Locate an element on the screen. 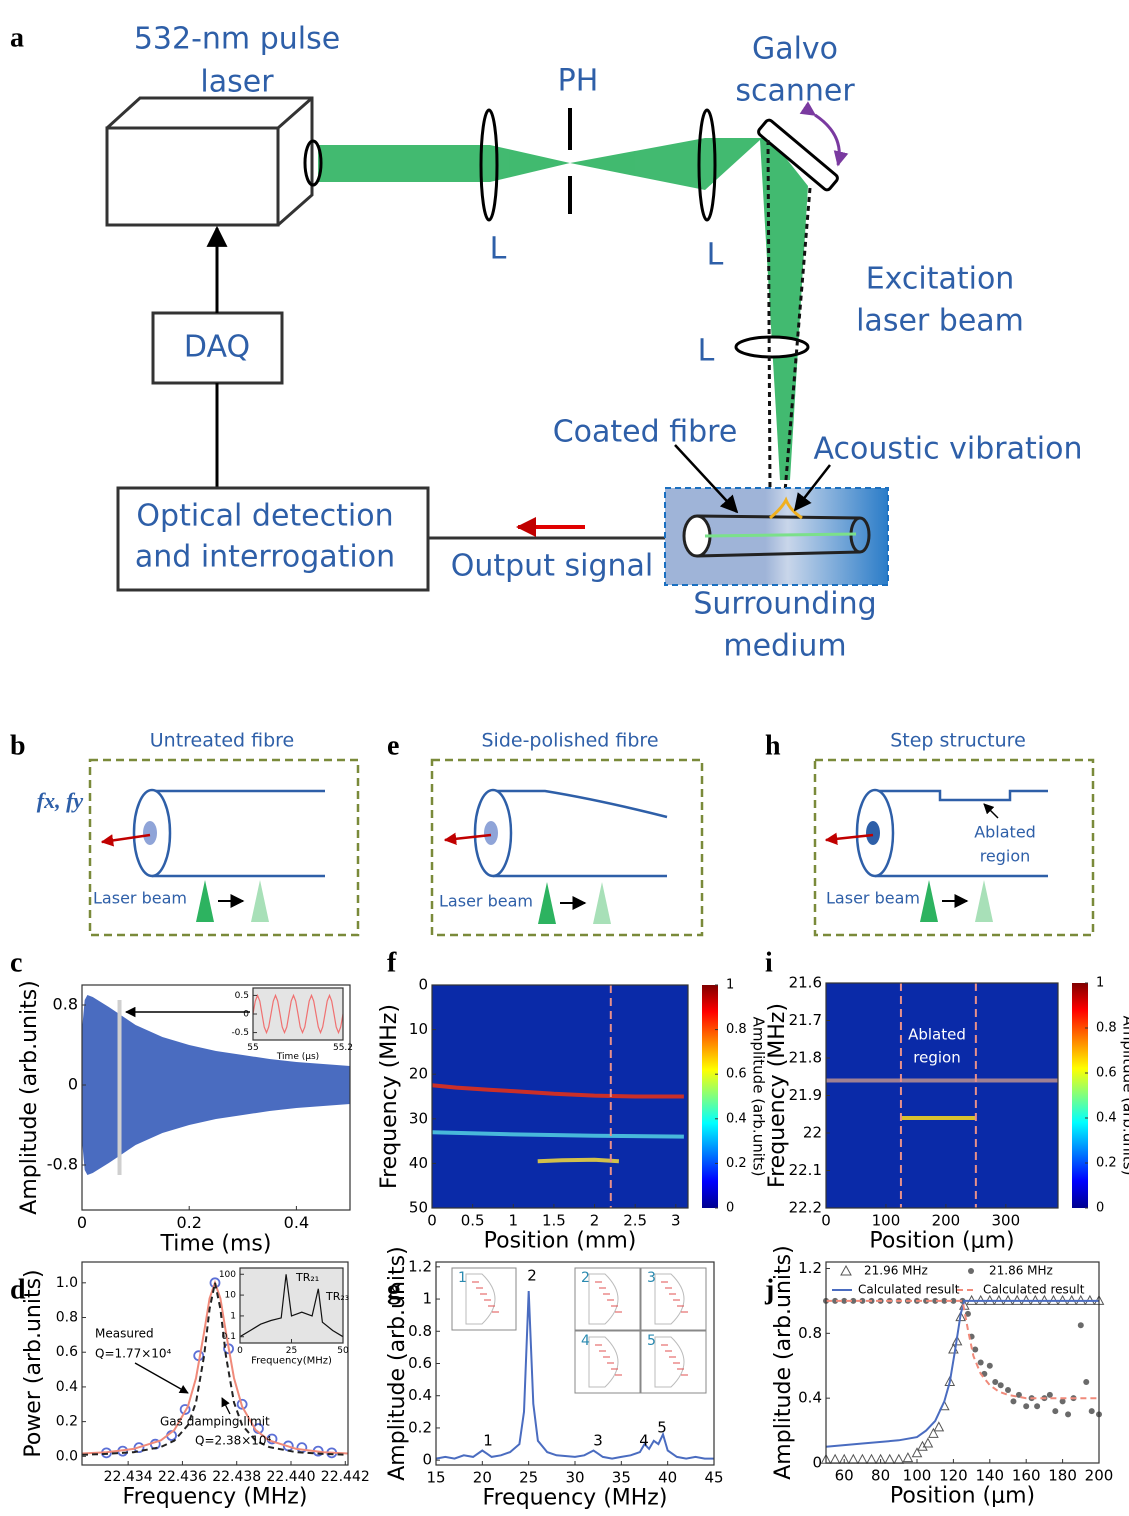  y-axis-title: Power (arb.units) is located at coordinates (33, 1363).